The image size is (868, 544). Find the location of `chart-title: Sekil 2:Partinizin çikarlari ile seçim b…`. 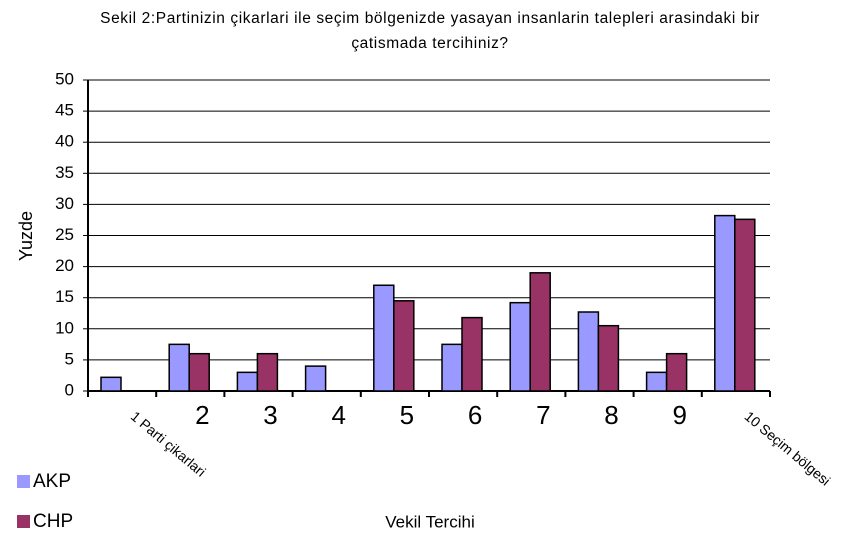

chart-title: Sekil 2:Partinizin çikarlari ile seçim b… is located at coordinates (430, 31).